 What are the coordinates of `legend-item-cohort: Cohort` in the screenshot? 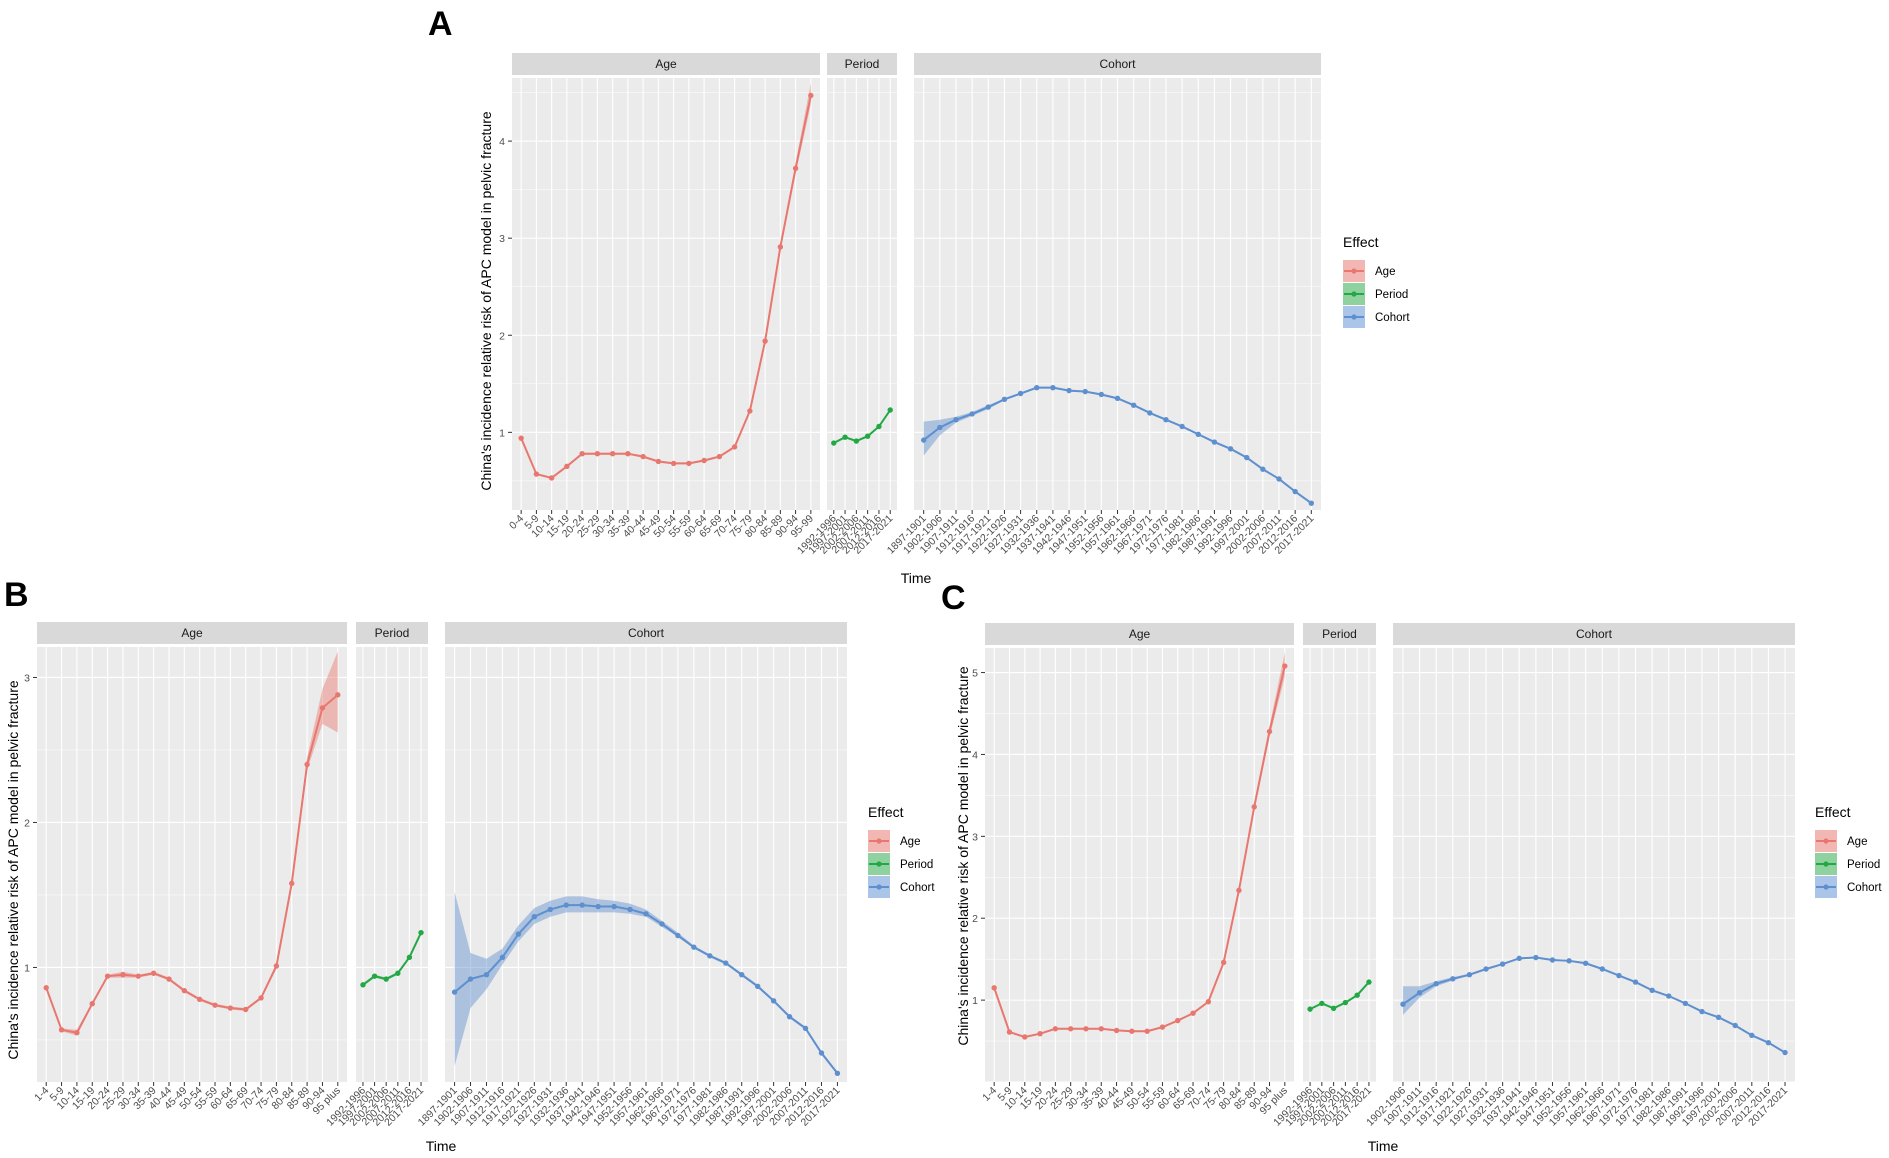 It's located at (901, 887).